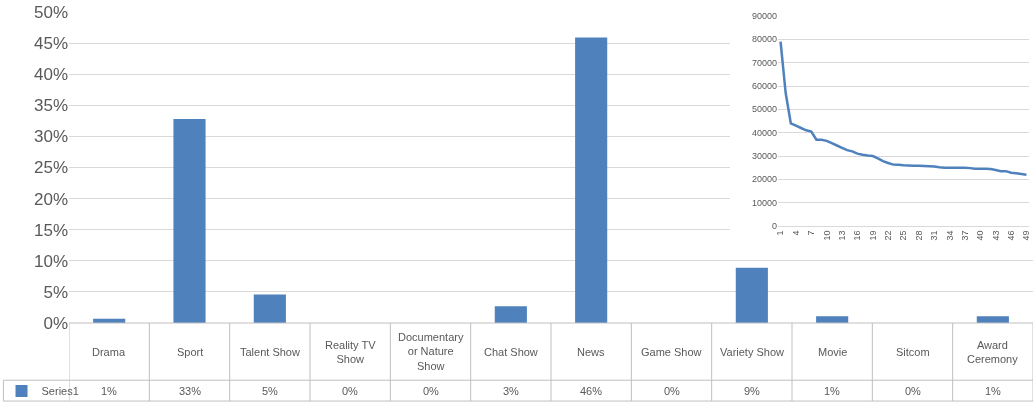 The height and width of the screenshot is (408, 1035). I want to click on y-tick-label: 70000, so click(764, 62).